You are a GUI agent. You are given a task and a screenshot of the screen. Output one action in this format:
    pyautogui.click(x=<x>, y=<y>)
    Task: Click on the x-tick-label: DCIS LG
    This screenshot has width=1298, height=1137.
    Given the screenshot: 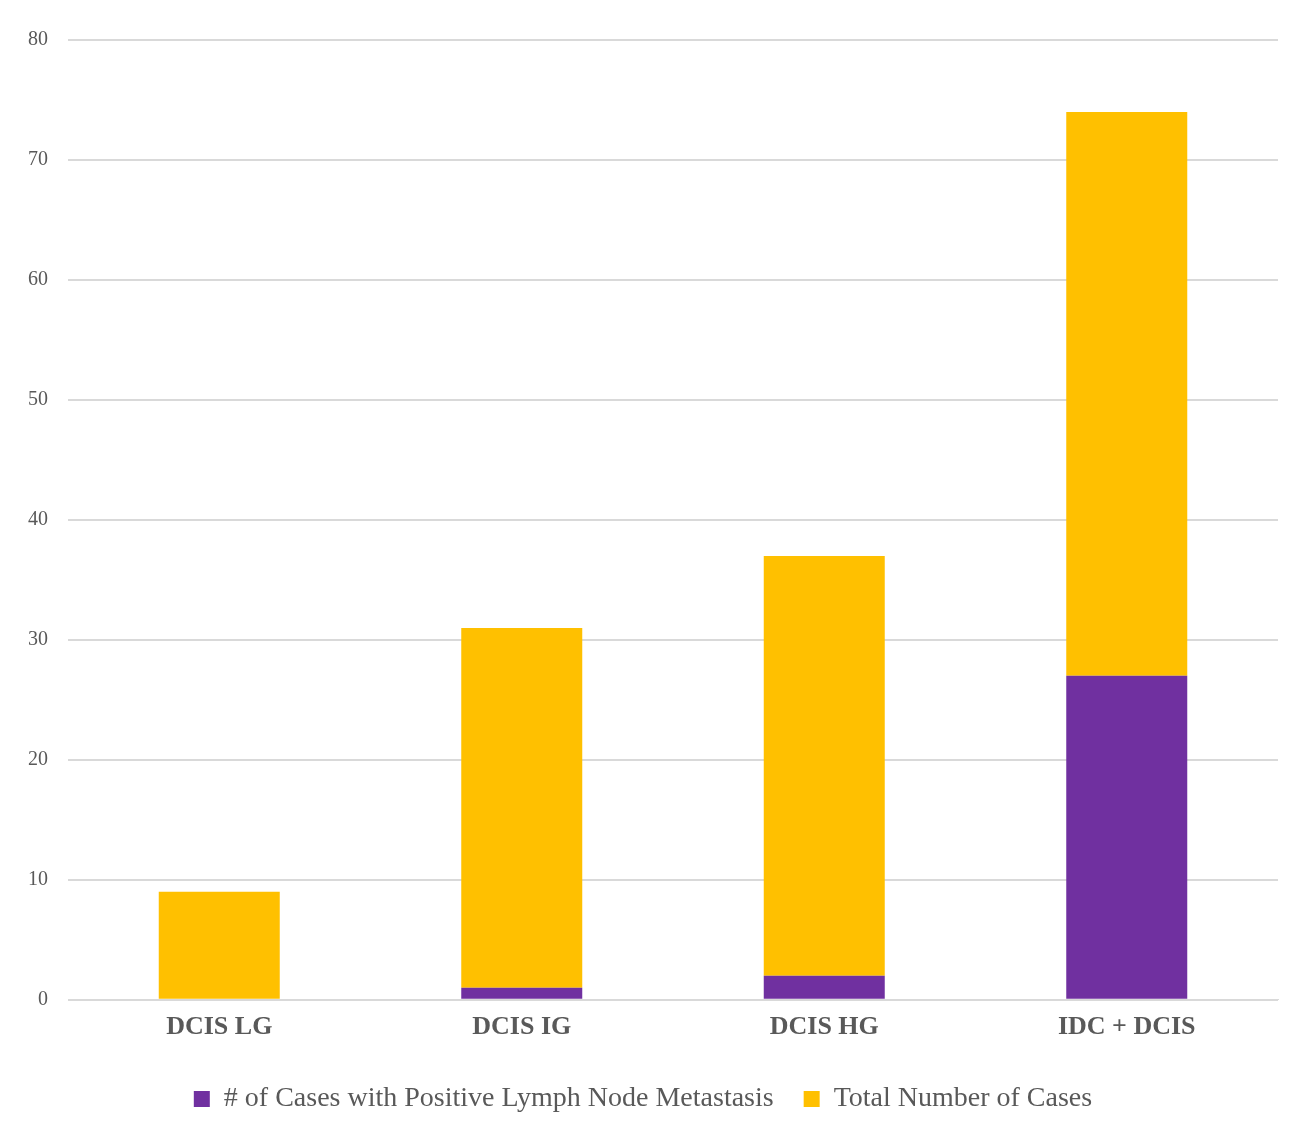 What is the action you would take?
    pyautogui.click(x=219, y=1026)
    